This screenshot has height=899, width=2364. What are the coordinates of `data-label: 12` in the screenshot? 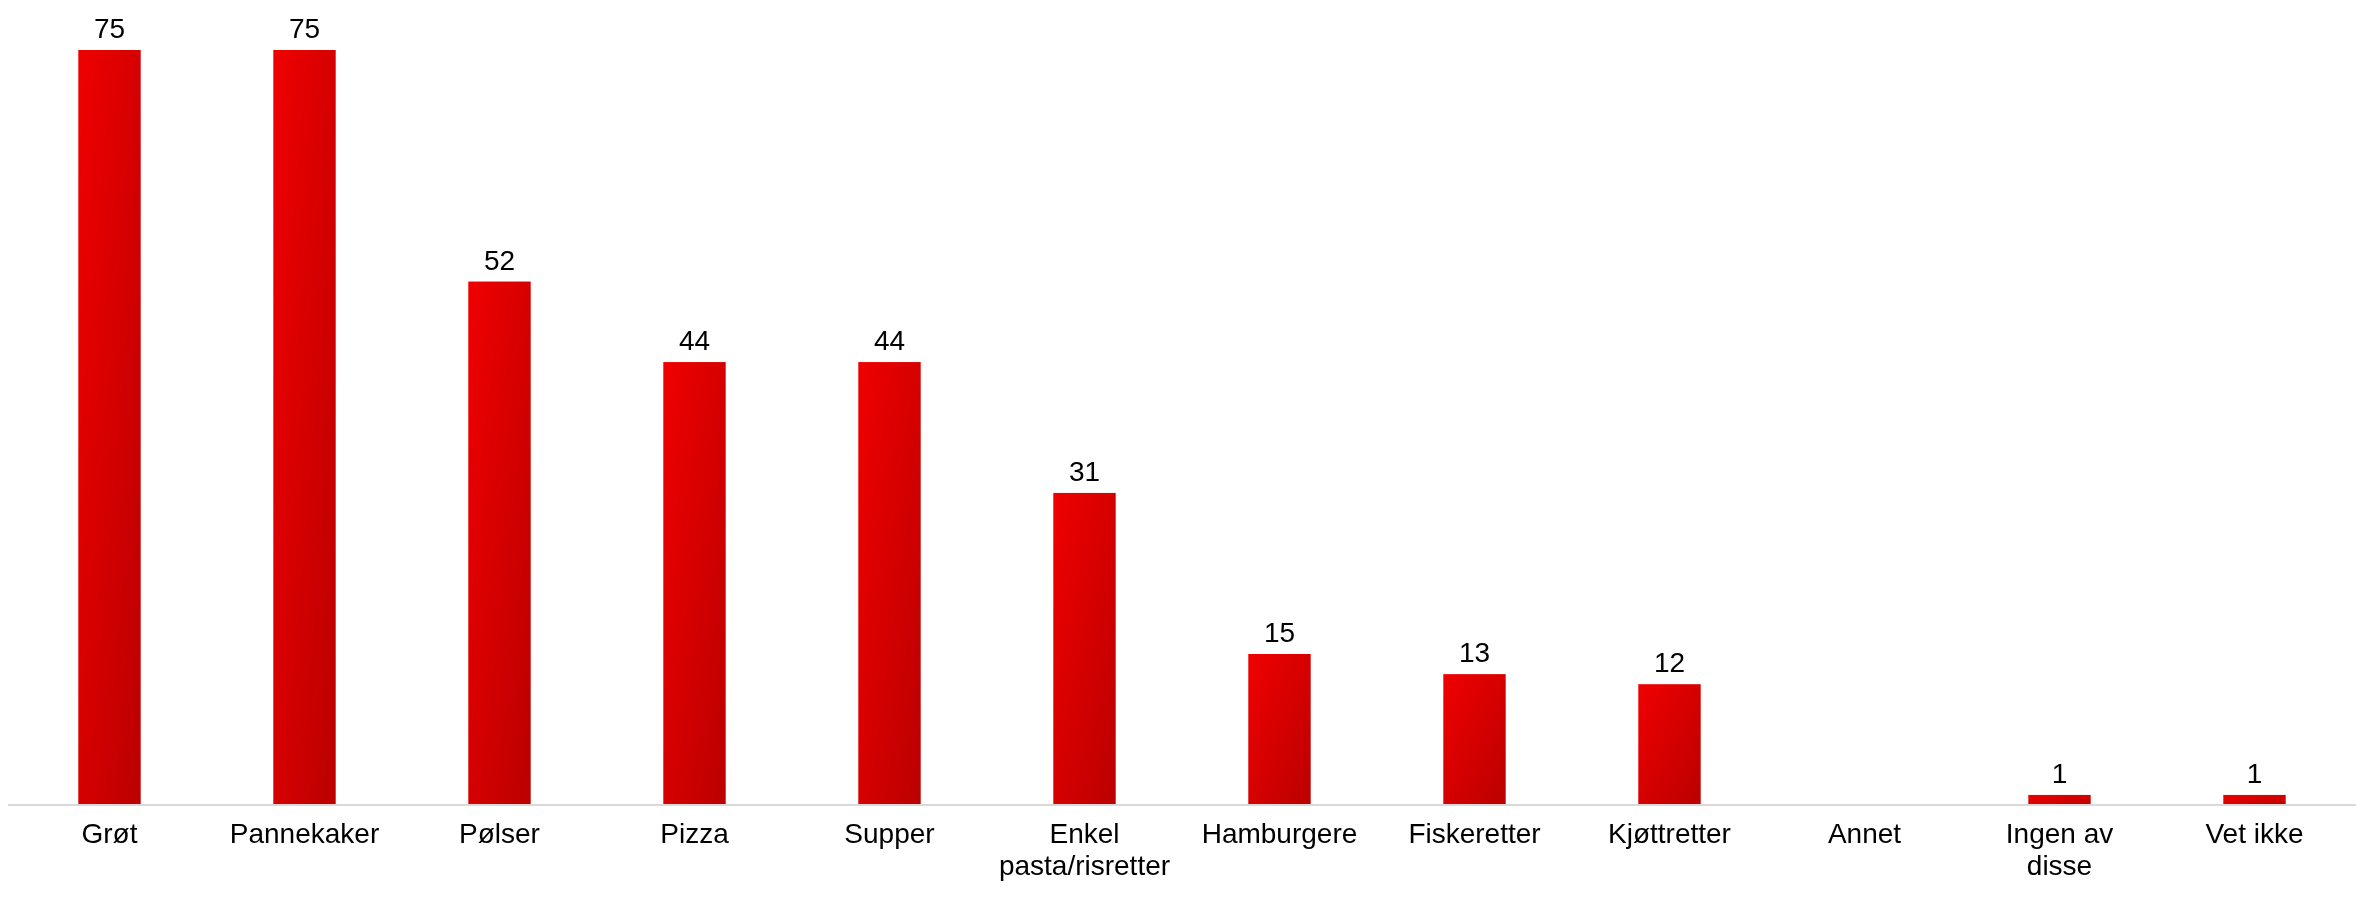 It's located at (1669, 663).